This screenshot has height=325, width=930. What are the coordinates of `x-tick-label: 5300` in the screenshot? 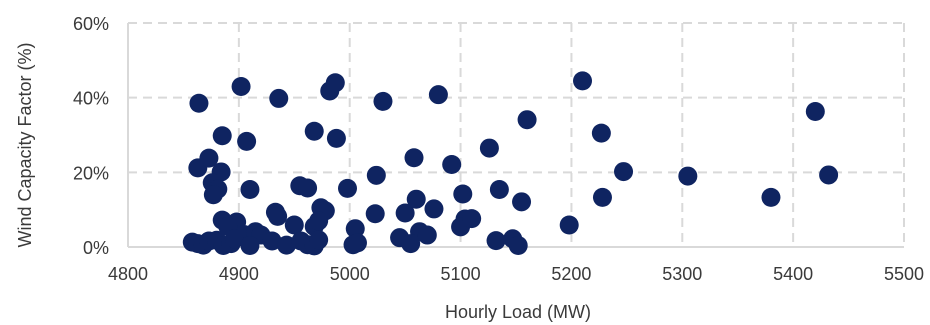 It's located at (682, 274).